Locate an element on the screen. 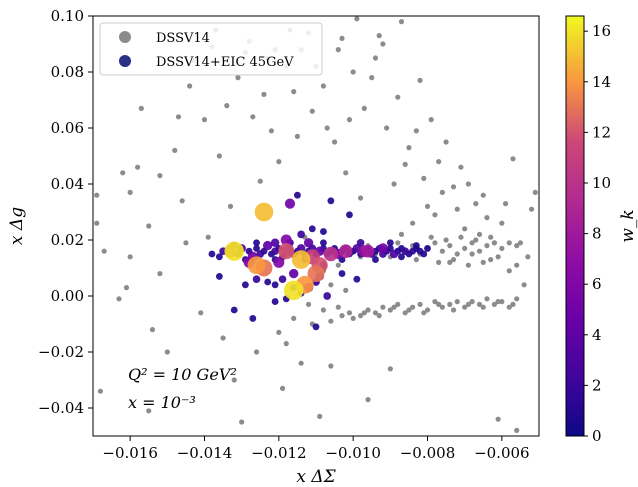 This screenshot has width=638, height=487. colorbar-ticks: 0 2 4 6 8 10 12 14 16 is located at coordinates (597, 233).